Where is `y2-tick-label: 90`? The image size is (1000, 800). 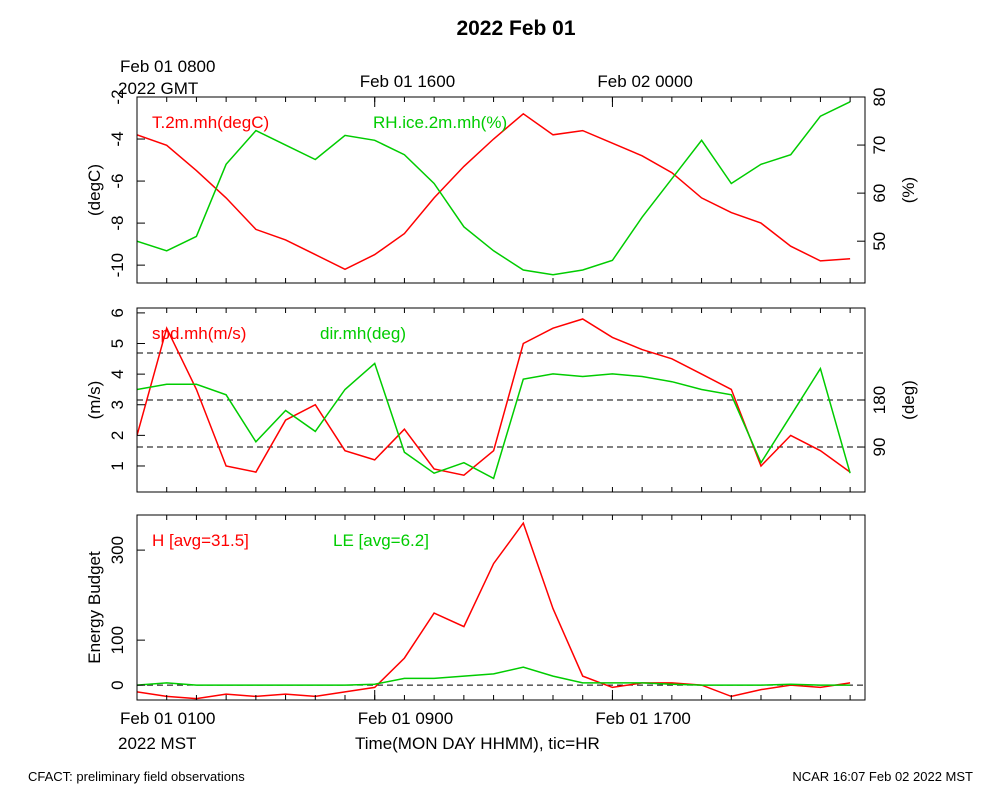 y2-tick-label: 90 is located at coordinates (879, 447).